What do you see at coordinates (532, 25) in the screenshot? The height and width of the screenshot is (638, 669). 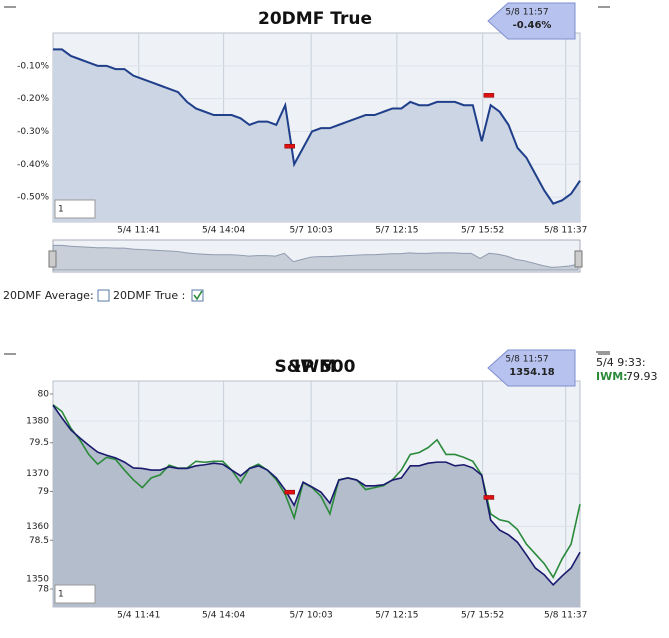 I see `tooltip-value: -0.46%` at bounding box center [532, 25].